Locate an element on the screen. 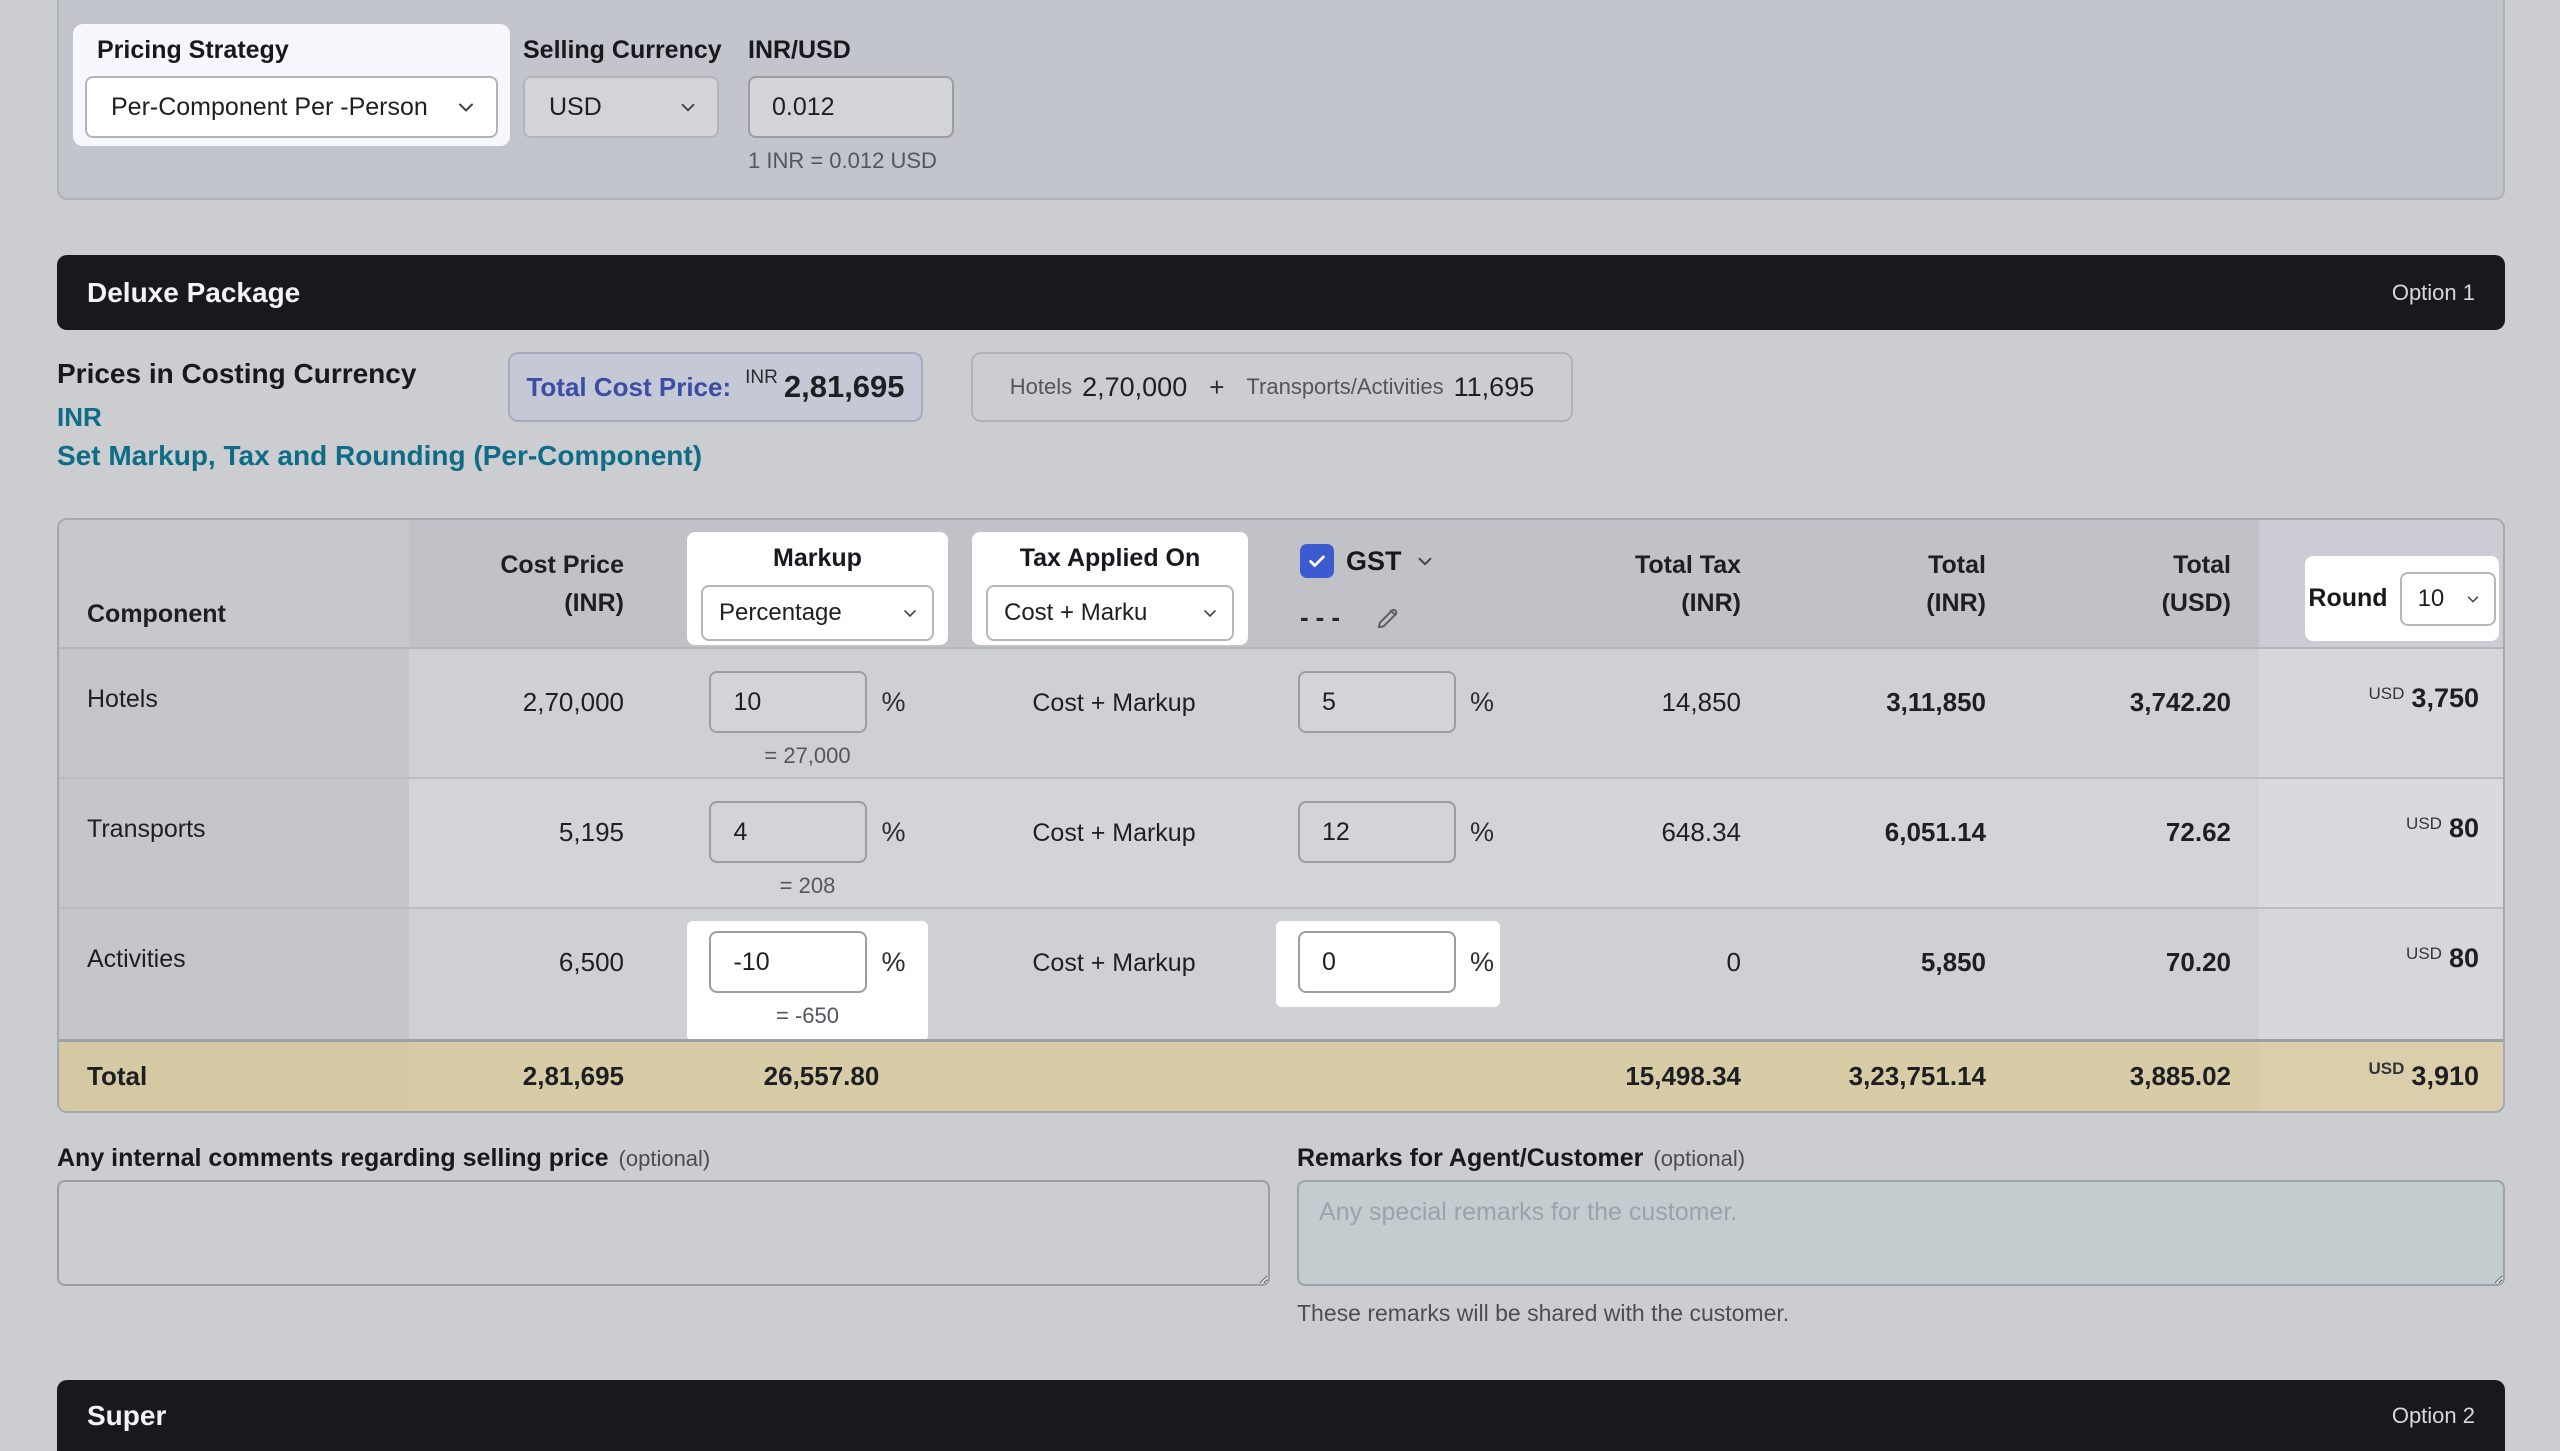 Image resolution: width=2560 pixels, height=1451 pixels. row-total-usd: 70.20 is located at coordinates (2136, 973).